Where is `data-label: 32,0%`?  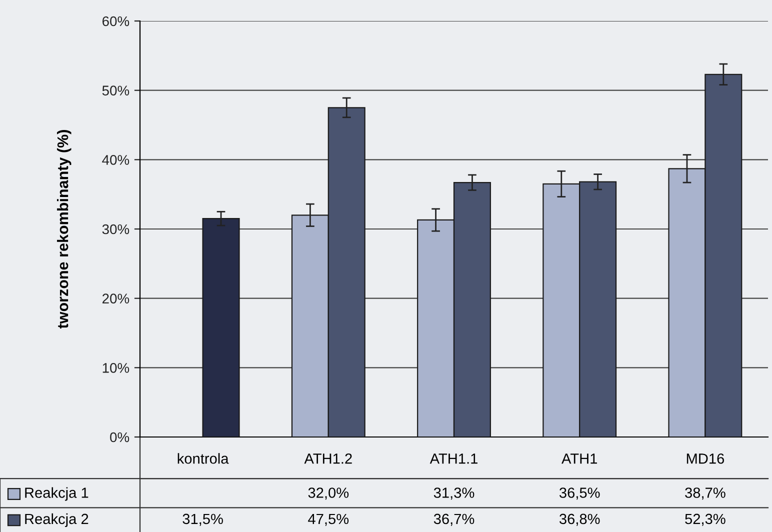 data-label: 32,0% is located at coordinates (328, 494).